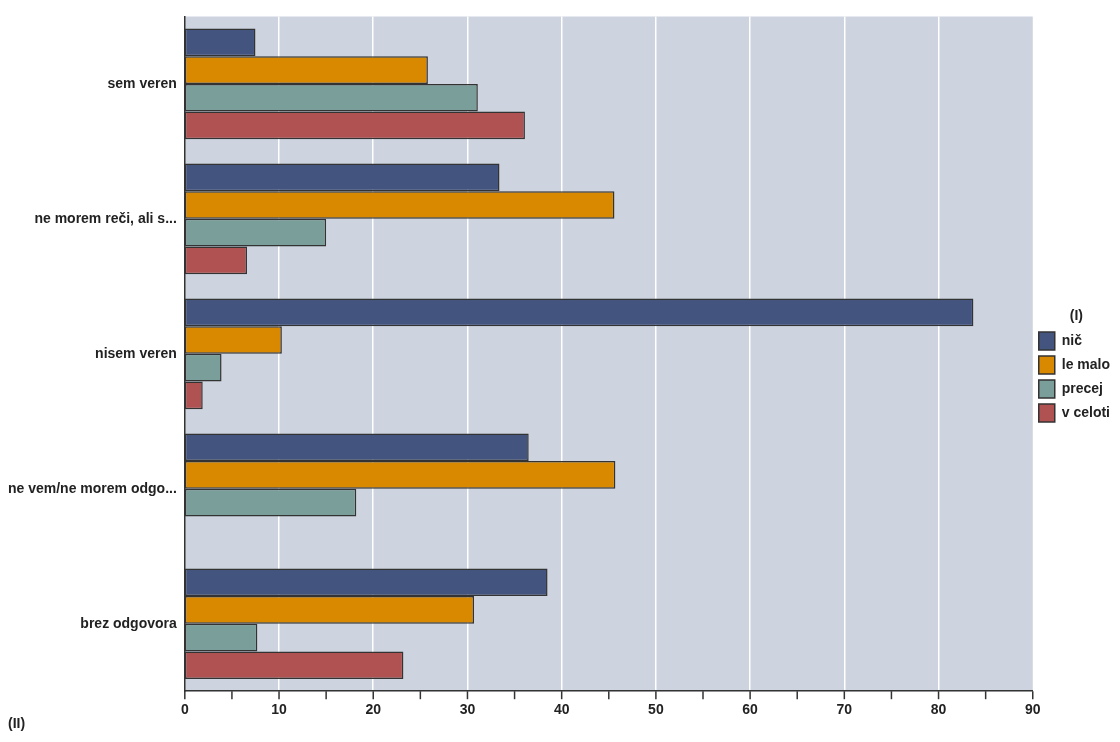 The height and width of the screenshot is (742, 1120). I want to click on y-tick-label: sem veren, so click(142, 82).